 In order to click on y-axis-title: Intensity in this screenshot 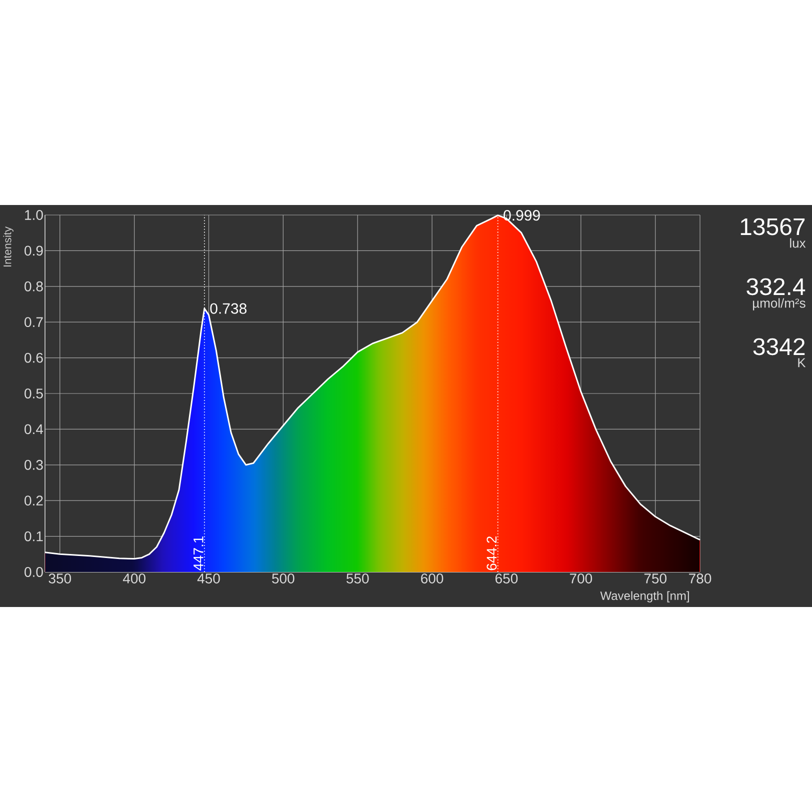, I will do `click(8, 246)`.